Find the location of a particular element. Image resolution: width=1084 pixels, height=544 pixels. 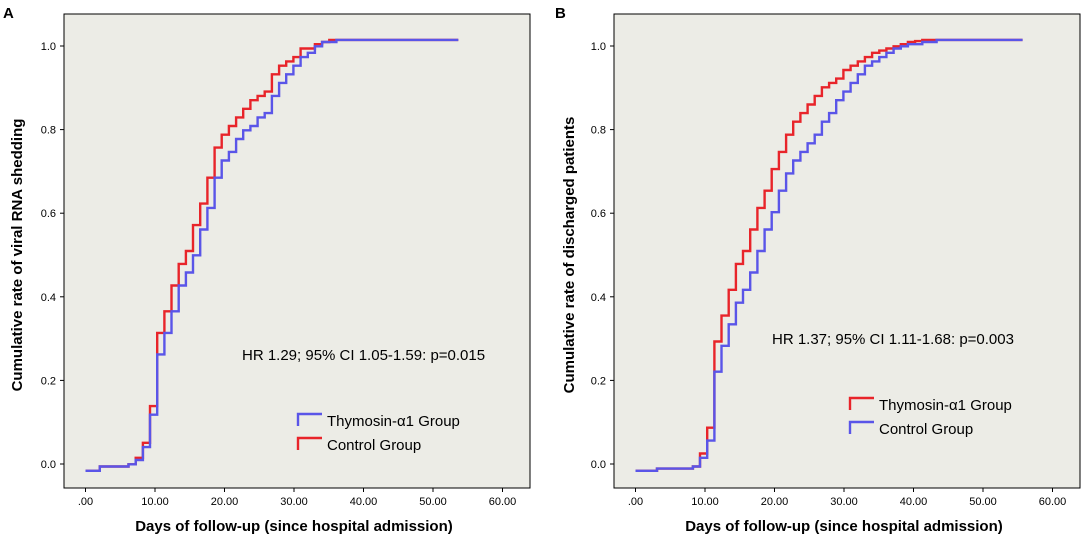

panel-a-xtick-label: .00 is located at coordinates (85, 502).